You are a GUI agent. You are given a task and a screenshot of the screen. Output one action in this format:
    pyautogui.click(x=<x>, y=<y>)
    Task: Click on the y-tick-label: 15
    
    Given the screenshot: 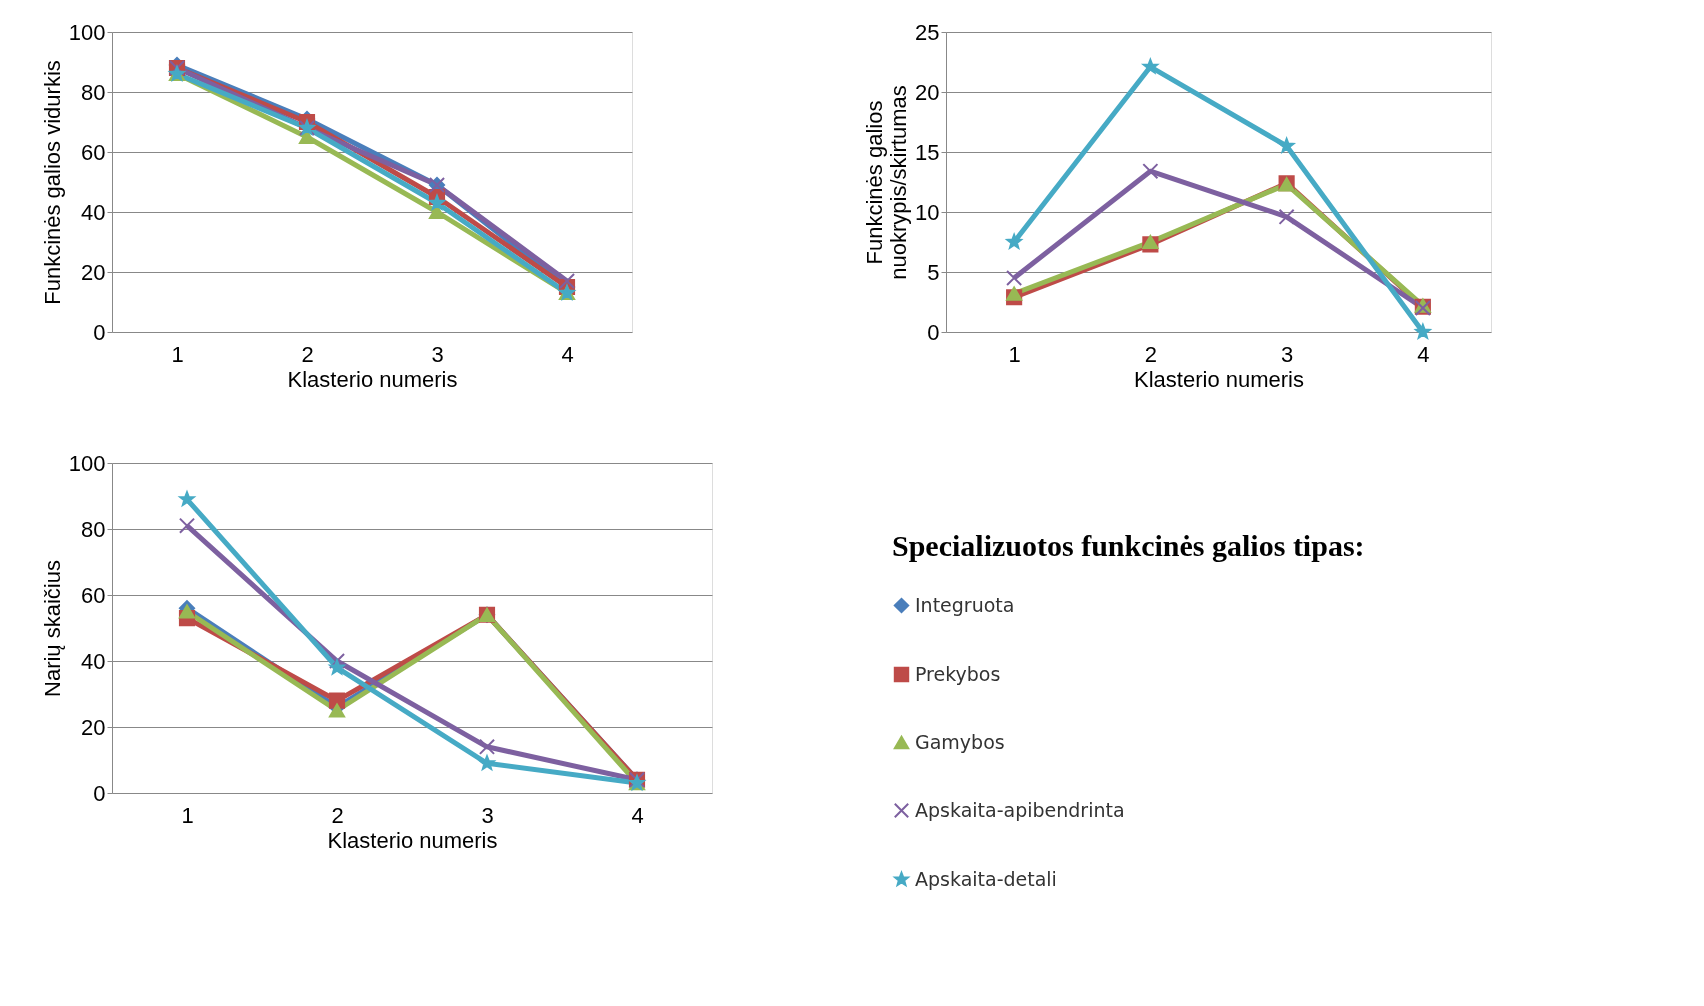 What is the action you would take?
    pyautogui.click(x=927, y=152)
    